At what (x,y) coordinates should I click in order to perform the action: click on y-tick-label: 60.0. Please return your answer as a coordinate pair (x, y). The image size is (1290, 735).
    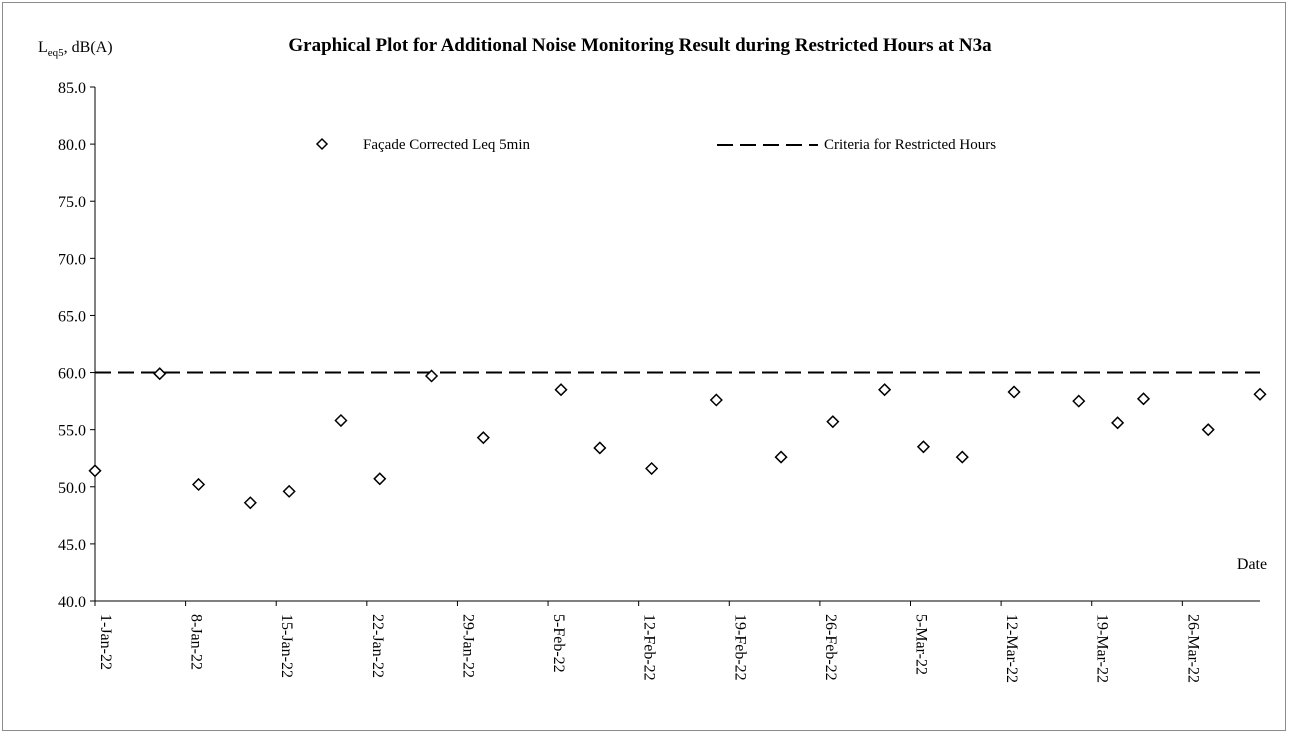
    Looking at the image, I should click on (72, 374).